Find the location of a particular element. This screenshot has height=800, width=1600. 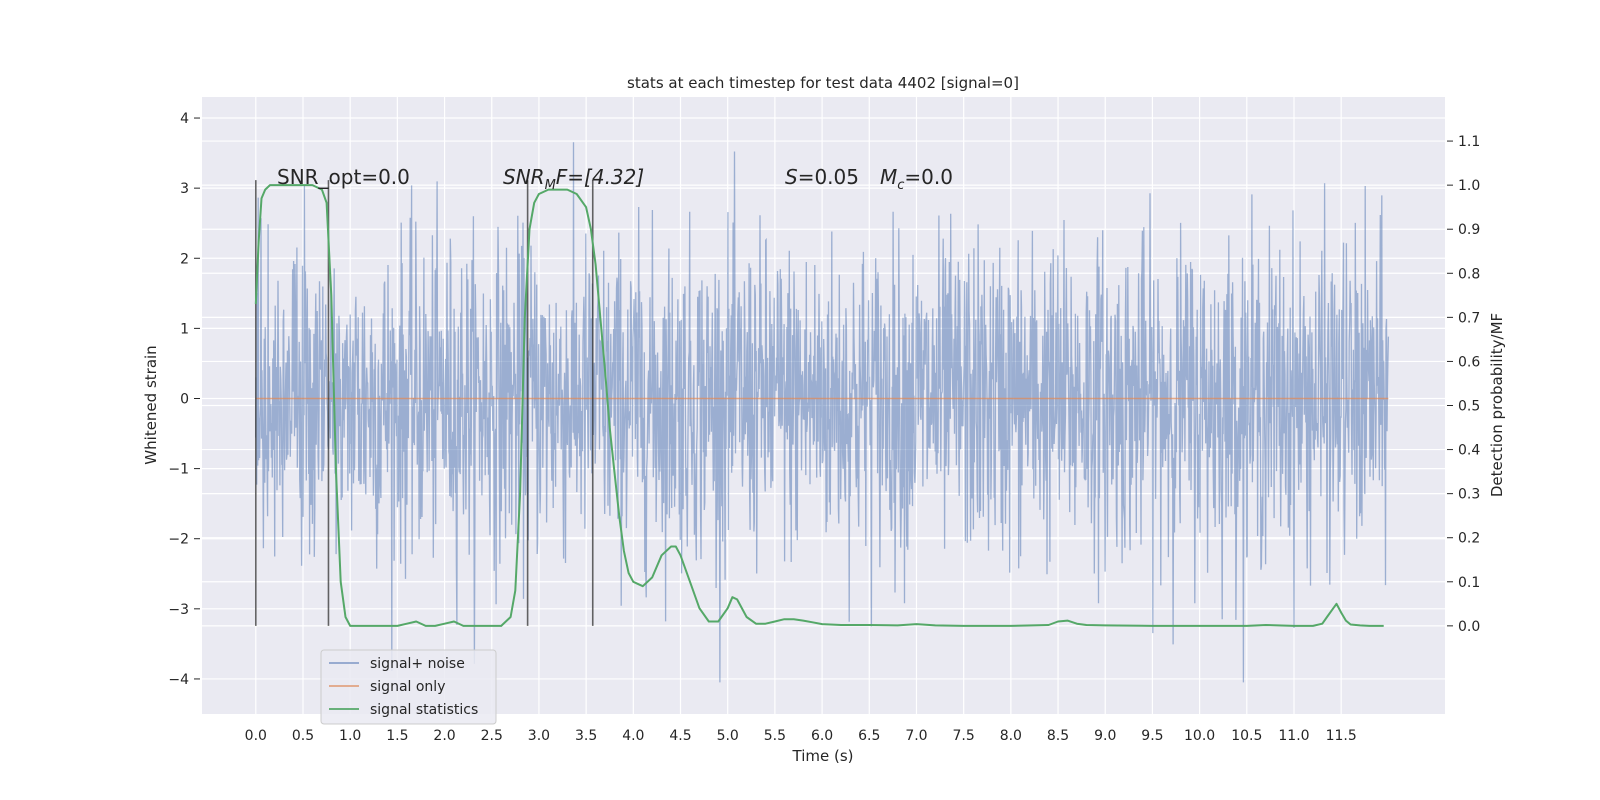

x-tick-label: 3.5 is located at coordinates (586, 736).